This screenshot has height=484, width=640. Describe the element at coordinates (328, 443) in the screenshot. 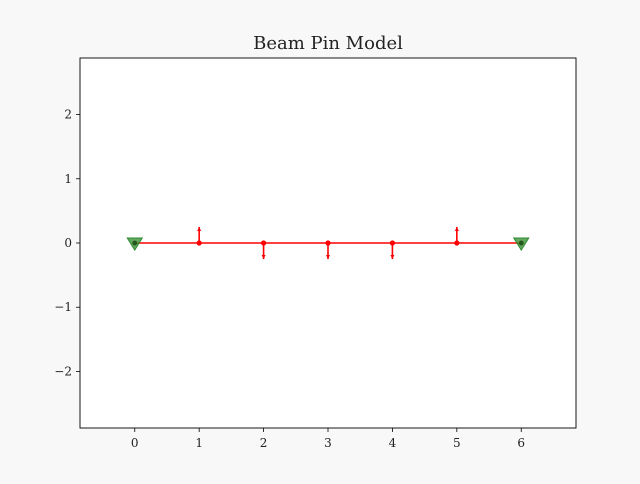

I see `x-tick-label: 3` at that location.